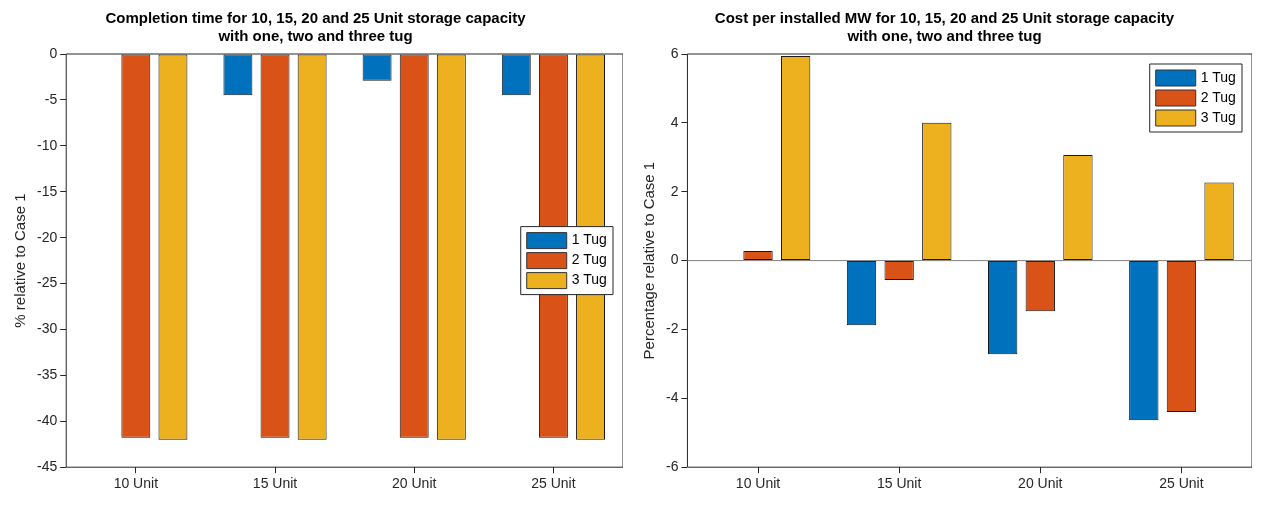 The height and width of the screenshot is (506, 1261). Describe the element at coordinates (51, 98) in the screenshot. I see `y-tick-label: -5` at that location.